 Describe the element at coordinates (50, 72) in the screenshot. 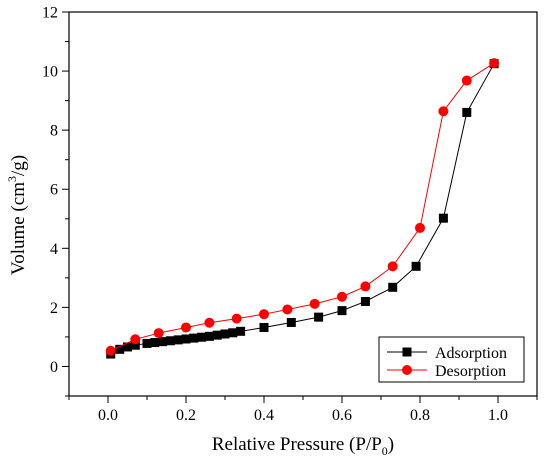

I see `y-tick-label: 10` at that location.